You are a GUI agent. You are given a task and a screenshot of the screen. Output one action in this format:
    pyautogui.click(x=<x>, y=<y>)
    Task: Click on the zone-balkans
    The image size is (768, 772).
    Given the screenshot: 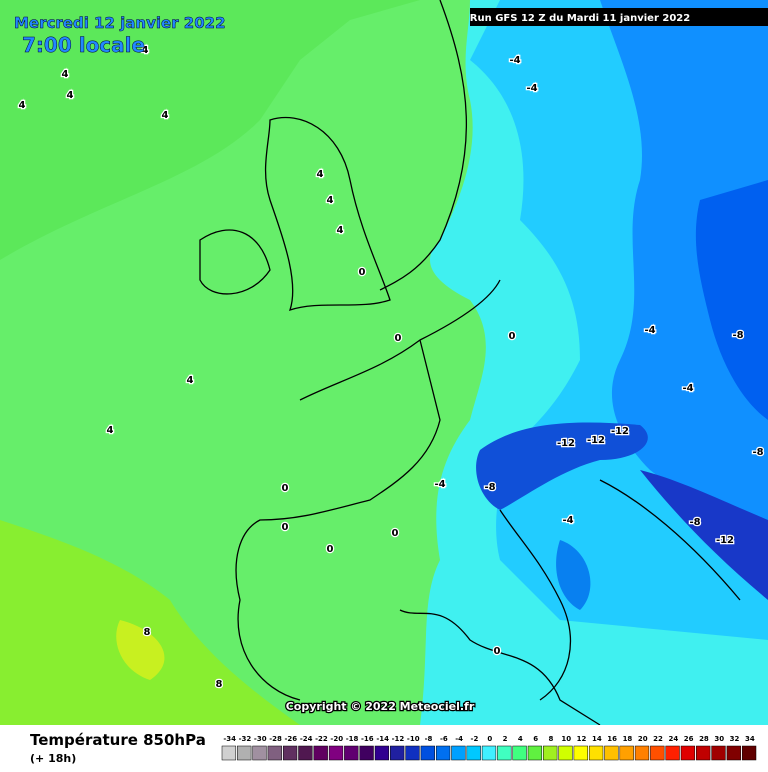 What is the action you would take?
    pyautogui.click(x=704, y=535)
    